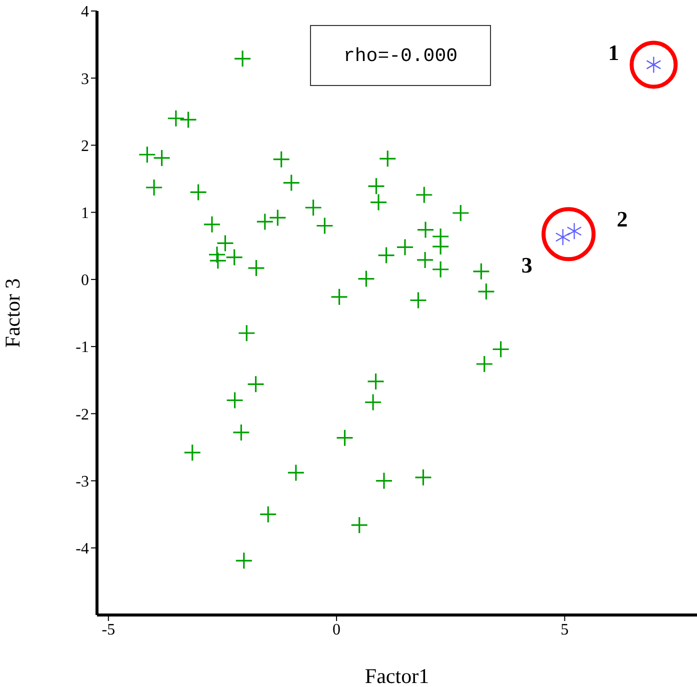  I want to click on x-tick-label: 5, so click(564, 629).